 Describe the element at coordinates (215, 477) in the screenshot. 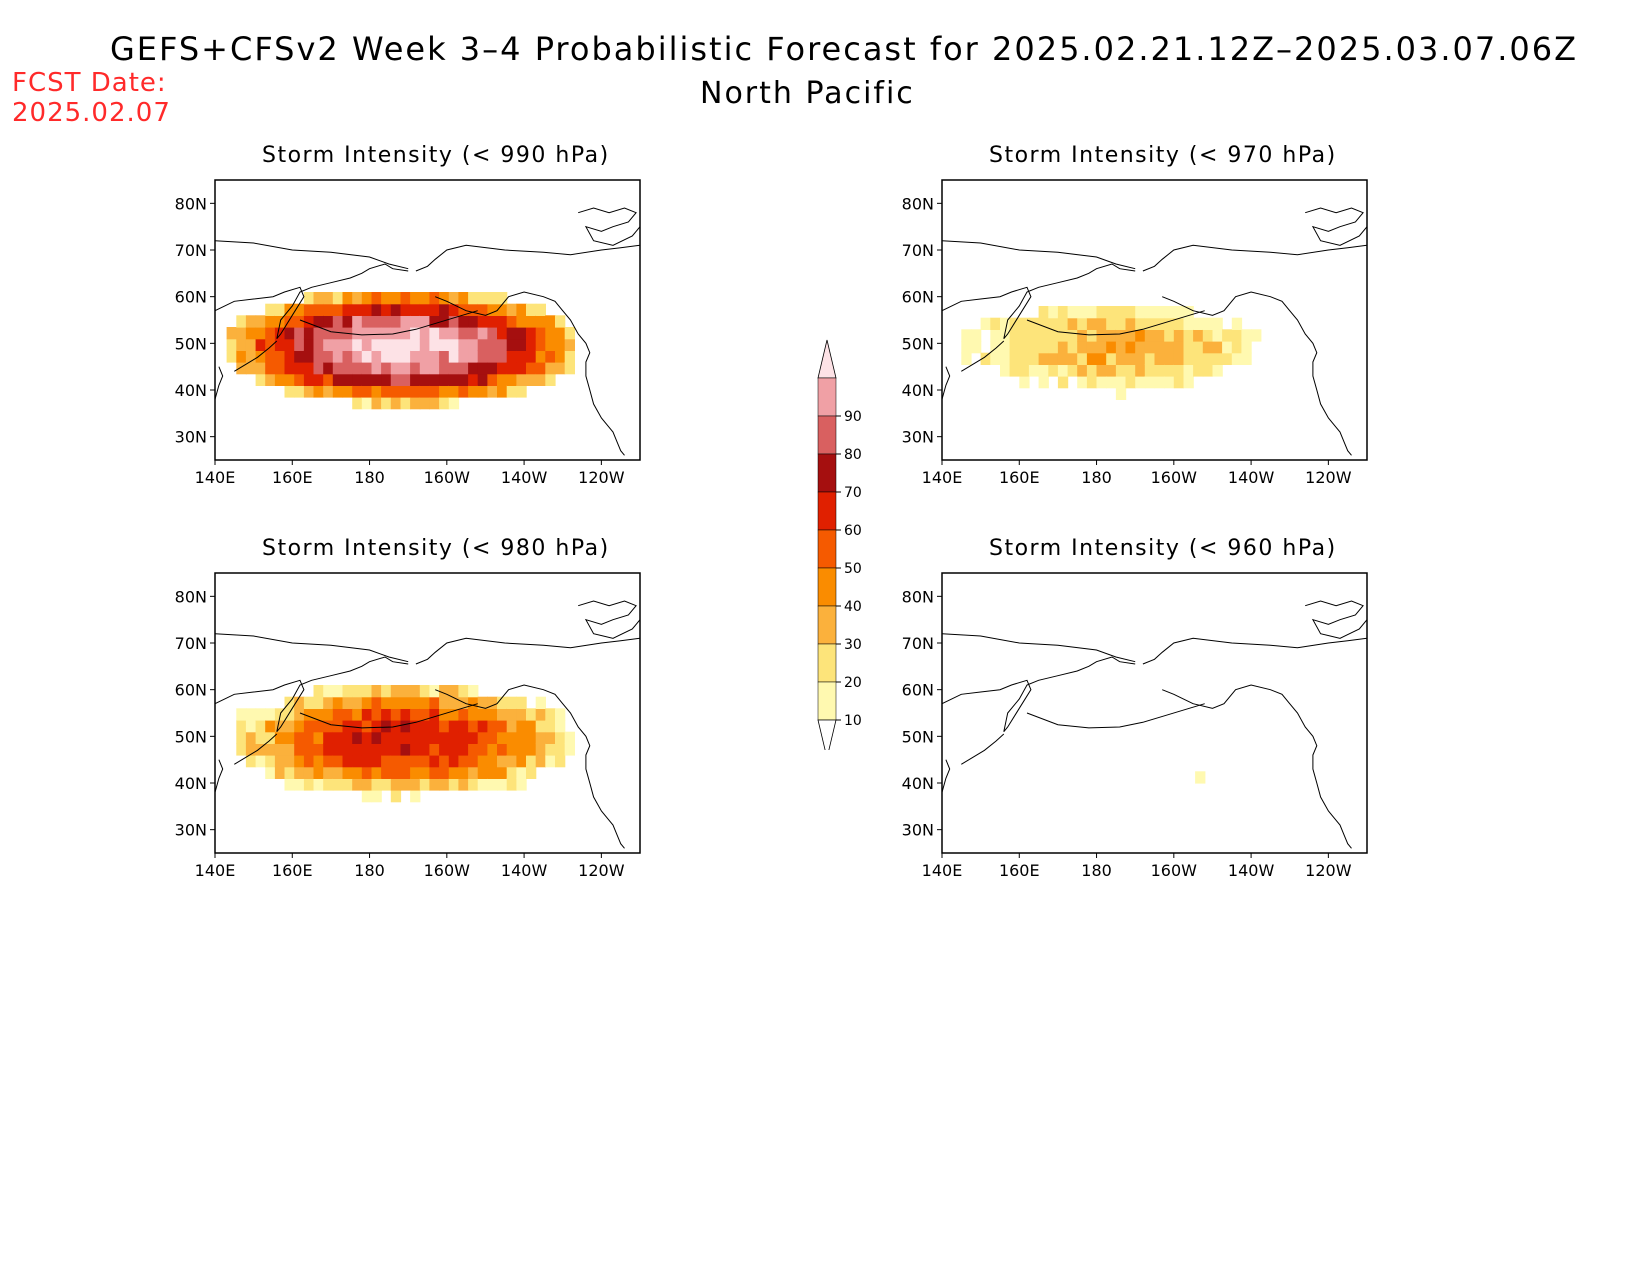

I see `lon-tick-label: 140E` at that location.